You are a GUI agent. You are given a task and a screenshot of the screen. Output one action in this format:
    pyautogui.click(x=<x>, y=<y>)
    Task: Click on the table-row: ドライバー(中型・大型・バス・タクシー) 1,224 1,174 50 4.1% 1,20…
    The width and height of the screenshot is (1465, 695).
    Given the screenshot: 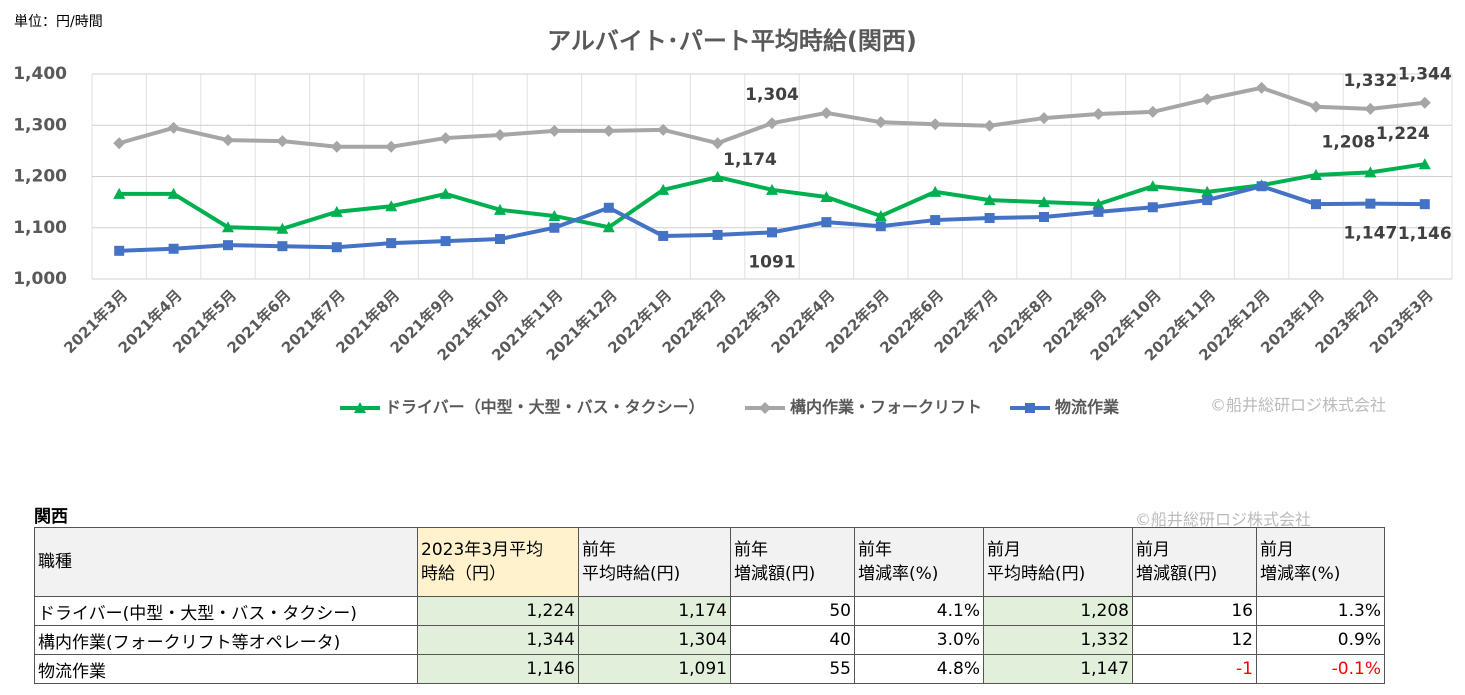 What is the action you would take?
    pyautogui.click(x=709, y=611)
    